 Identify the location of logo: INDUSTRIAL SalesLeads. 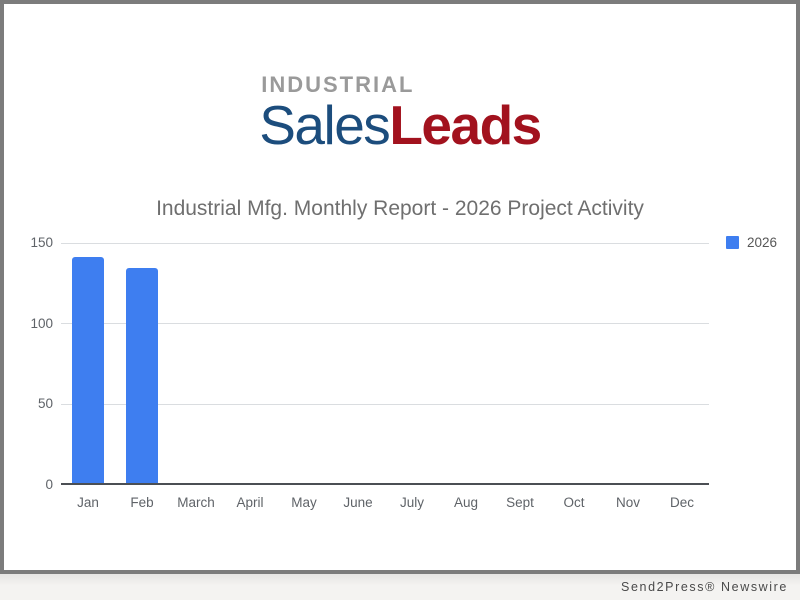
(400, 112).